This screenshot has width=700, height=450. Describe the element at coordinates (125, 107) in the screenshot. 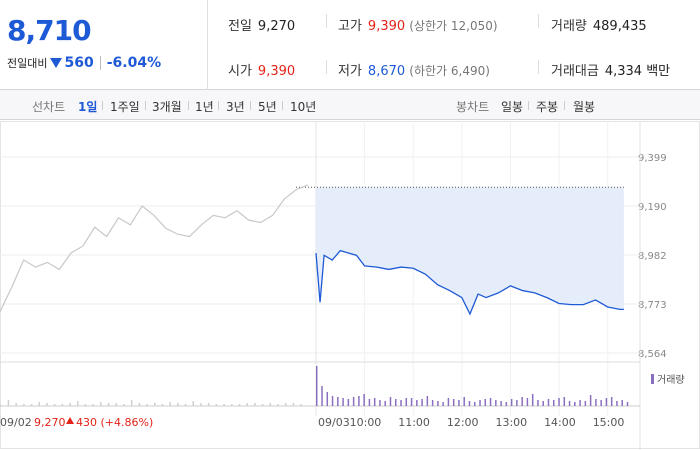

I see `tab-1week: 1주일` at that location.